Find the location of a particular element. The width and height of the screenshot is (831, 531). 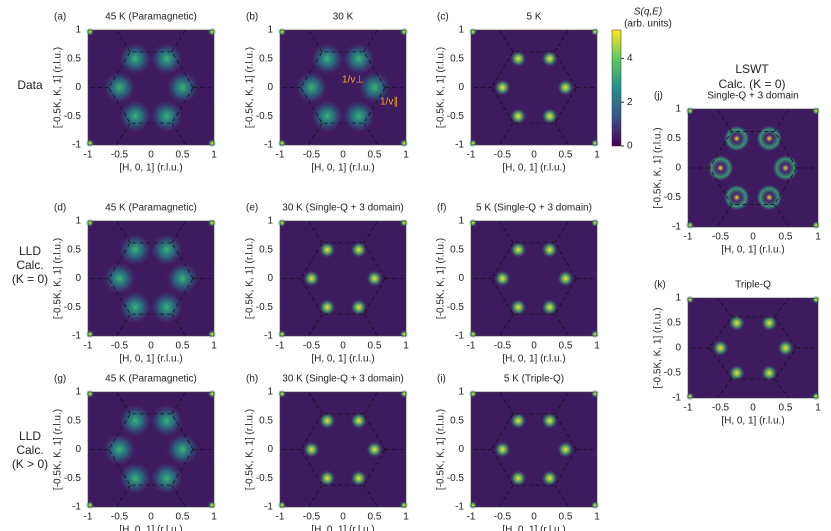

panel-label: (b) is located at coordinates (252, 17).